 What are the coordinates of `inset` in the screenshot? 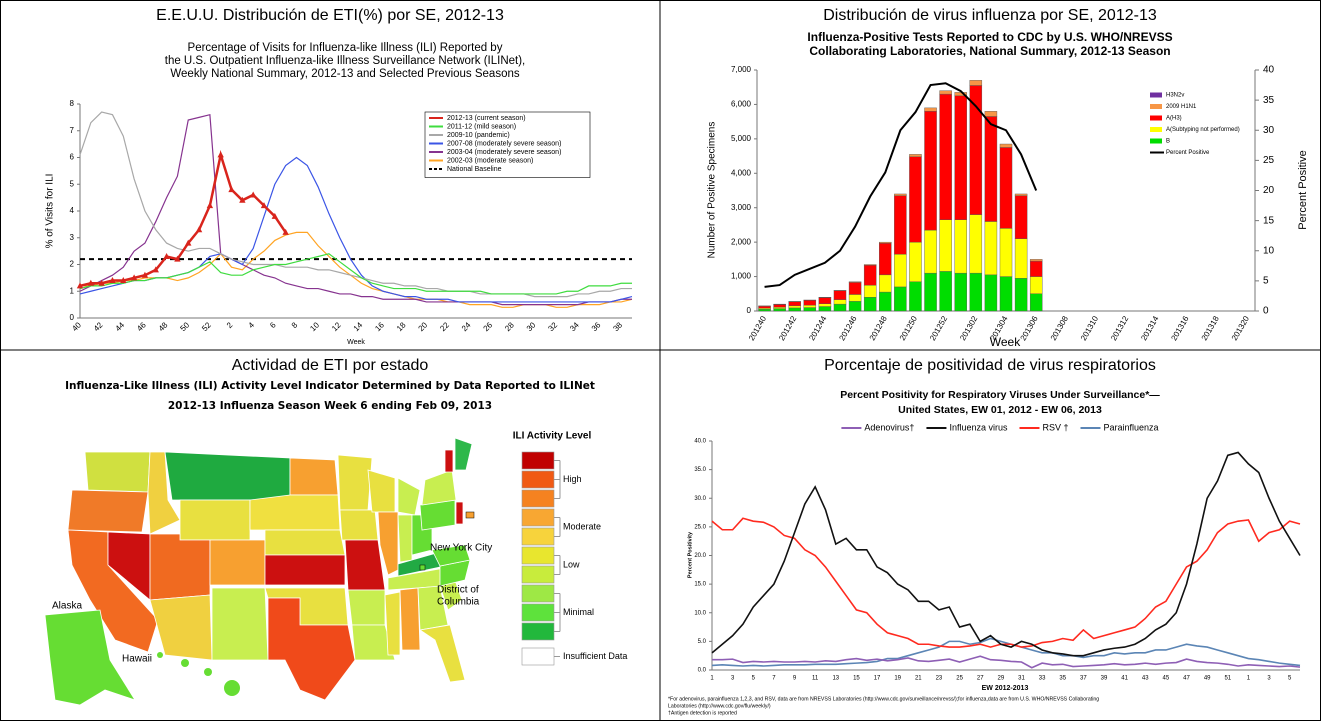 It's located at (422, 567).